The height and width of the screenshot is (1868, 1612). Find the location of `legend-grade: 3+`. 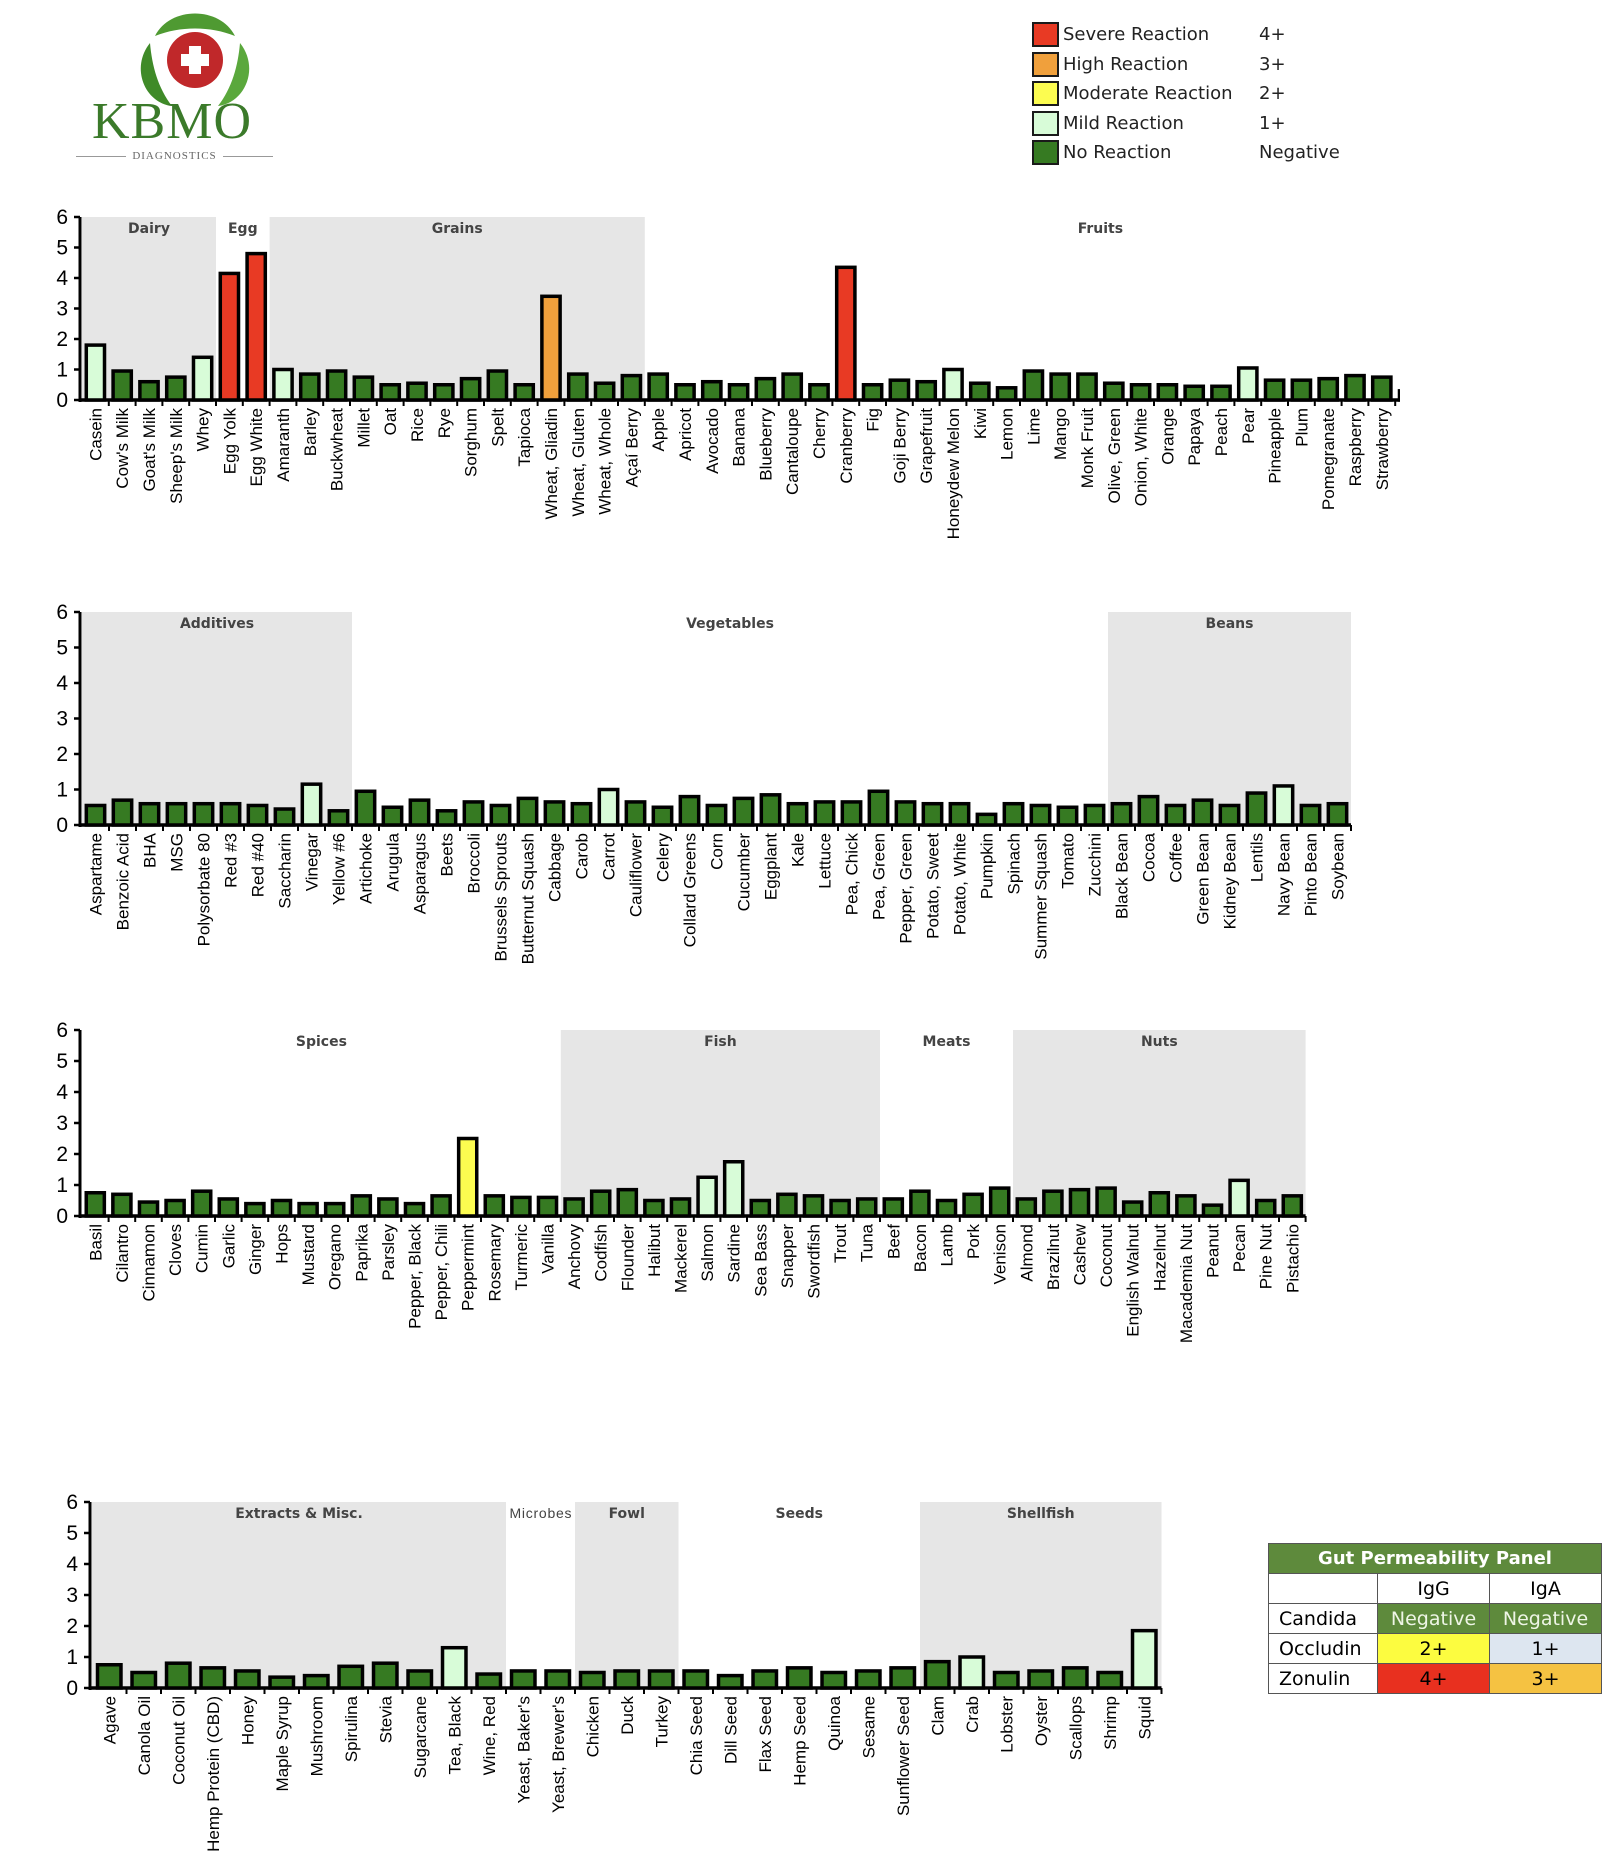

legend-grade: 3+ is located at coordinates (1272, 64).